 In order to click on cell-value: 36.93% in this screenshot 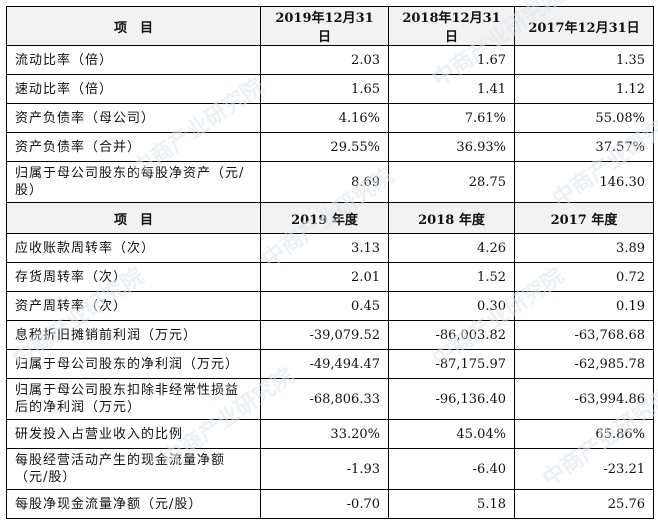, I will do `click(451, 147)`.